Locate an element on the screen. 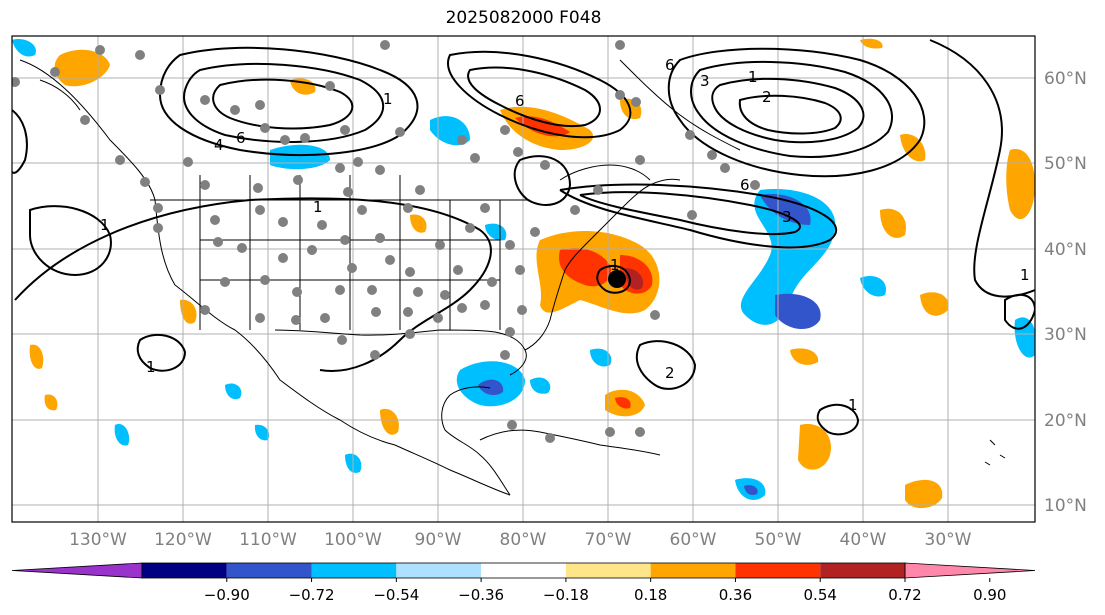 This screenshot has width=1105, height=615. colorbar-tick-label: −0.54 is located at coordinates (396, 595).